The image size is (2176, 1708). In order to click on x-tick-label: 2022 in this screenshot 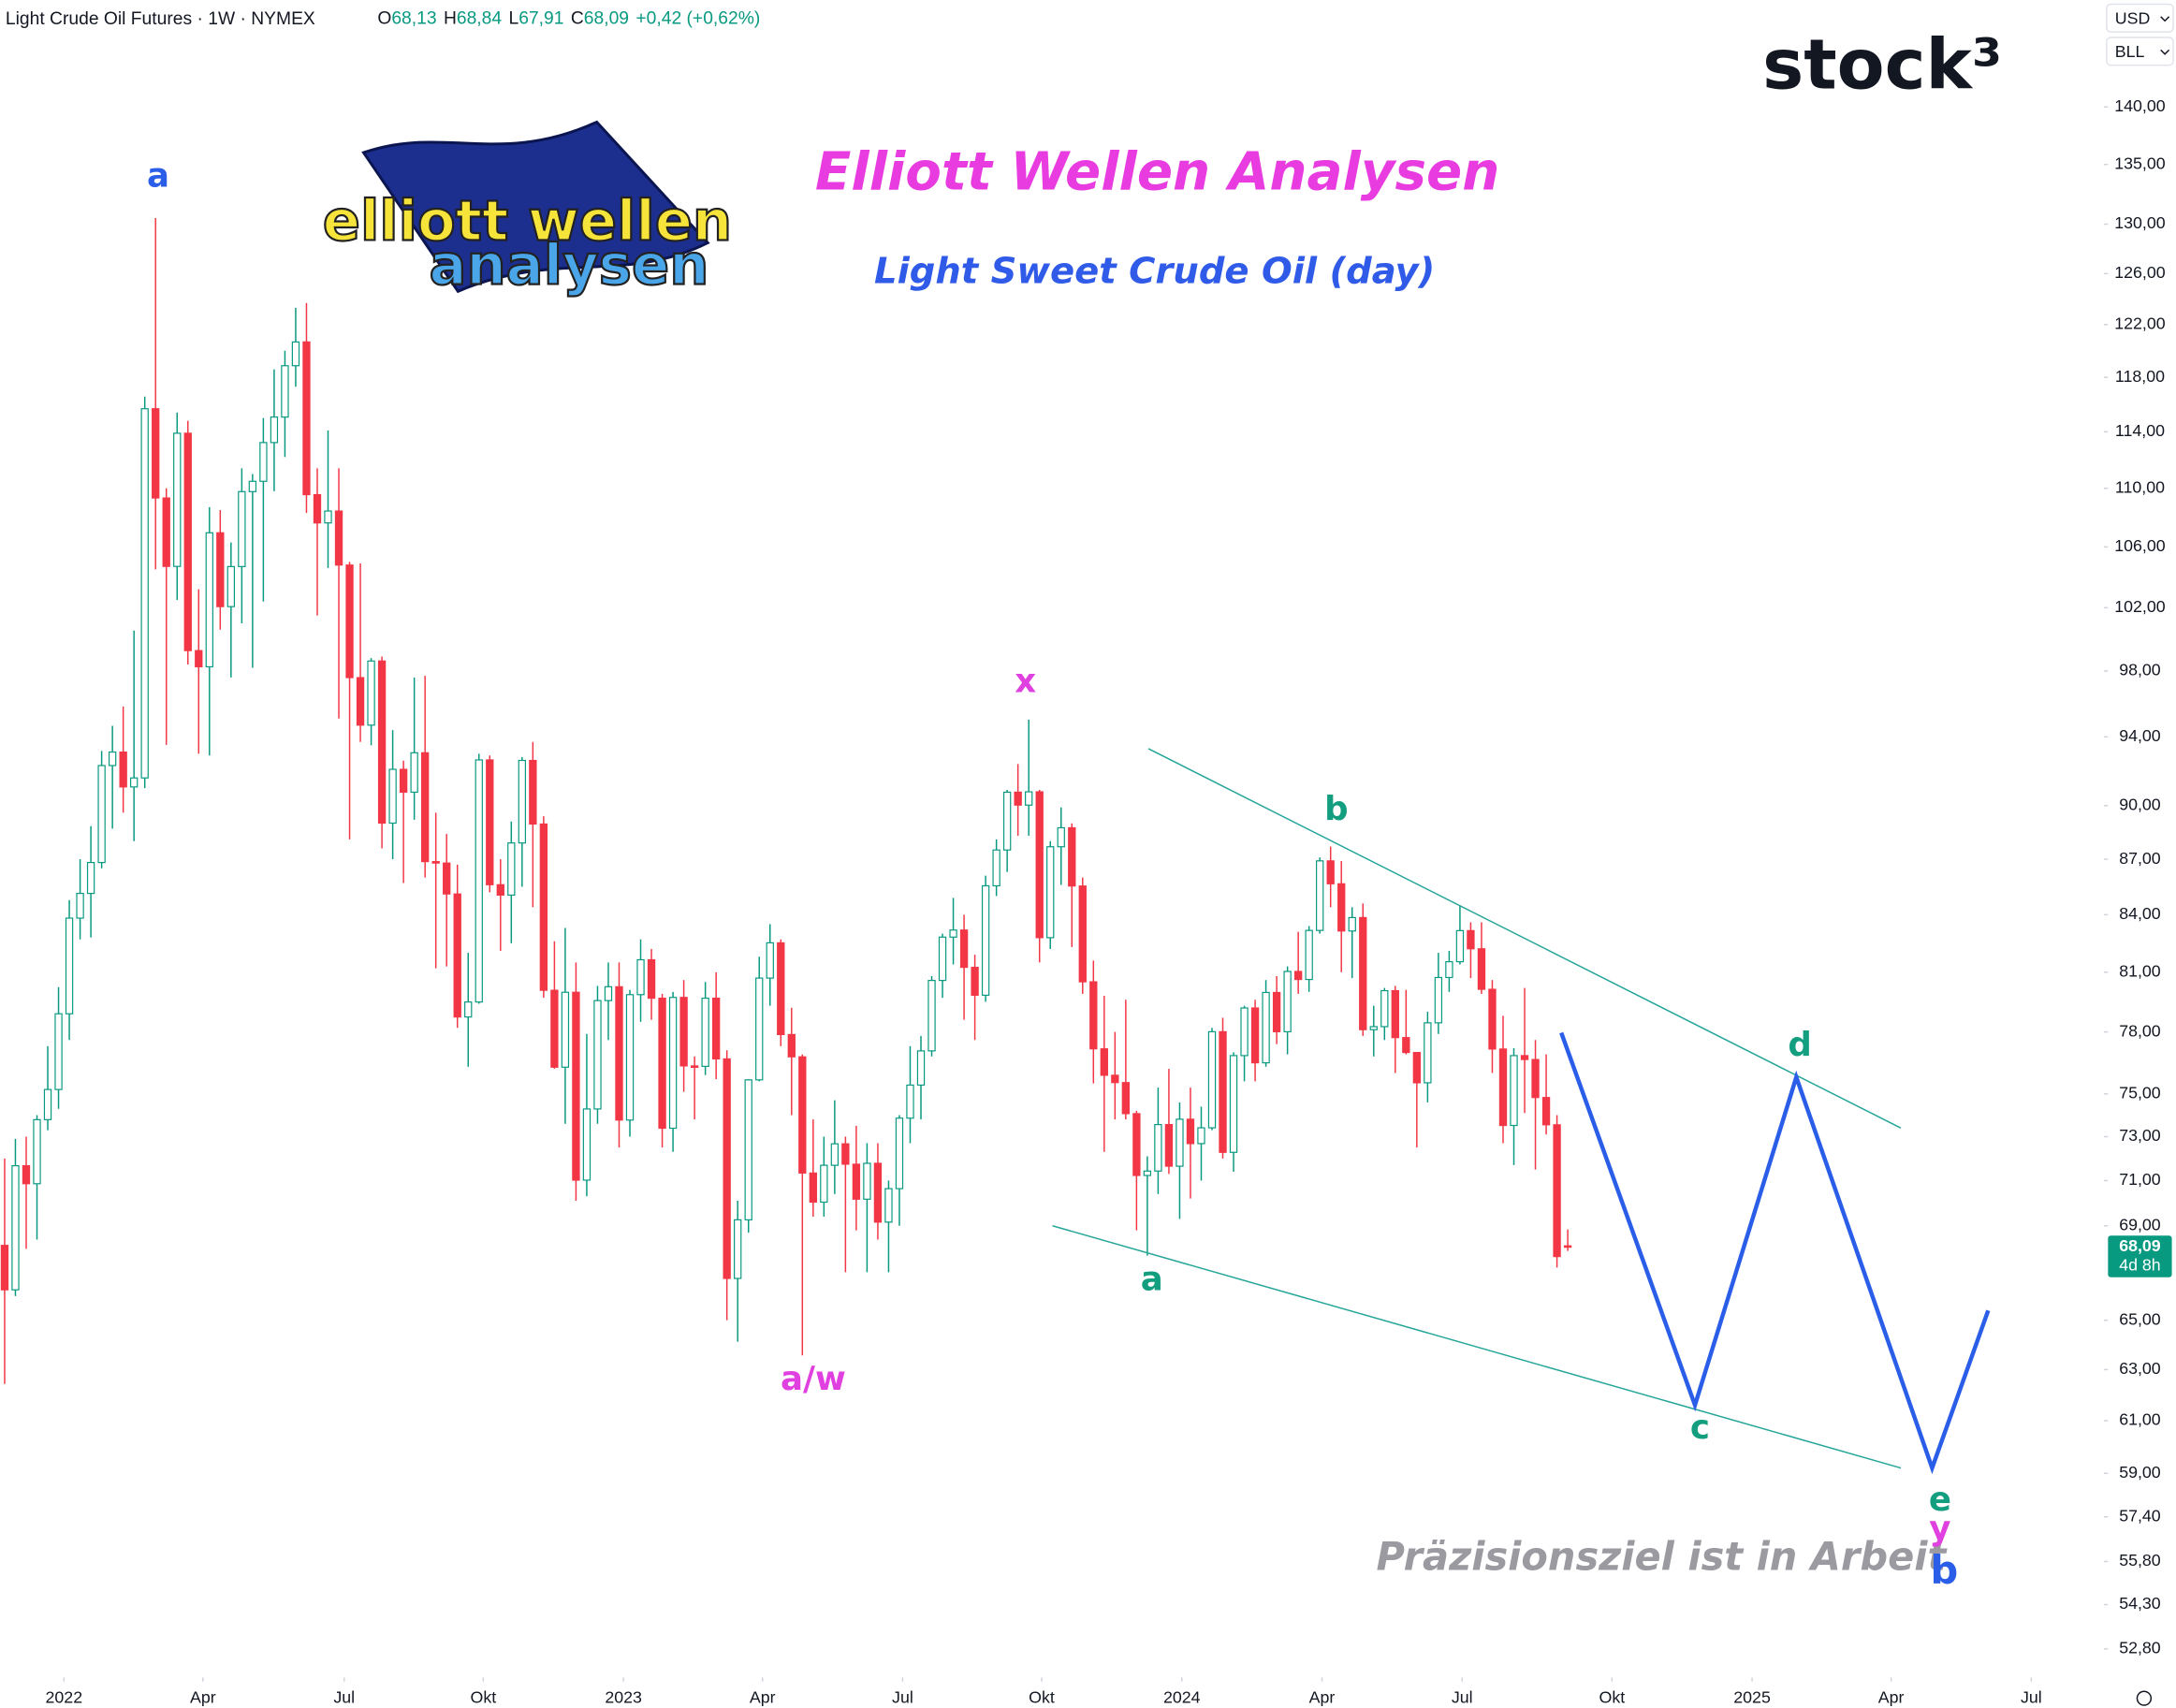, I will do `click(64, 1696)`.